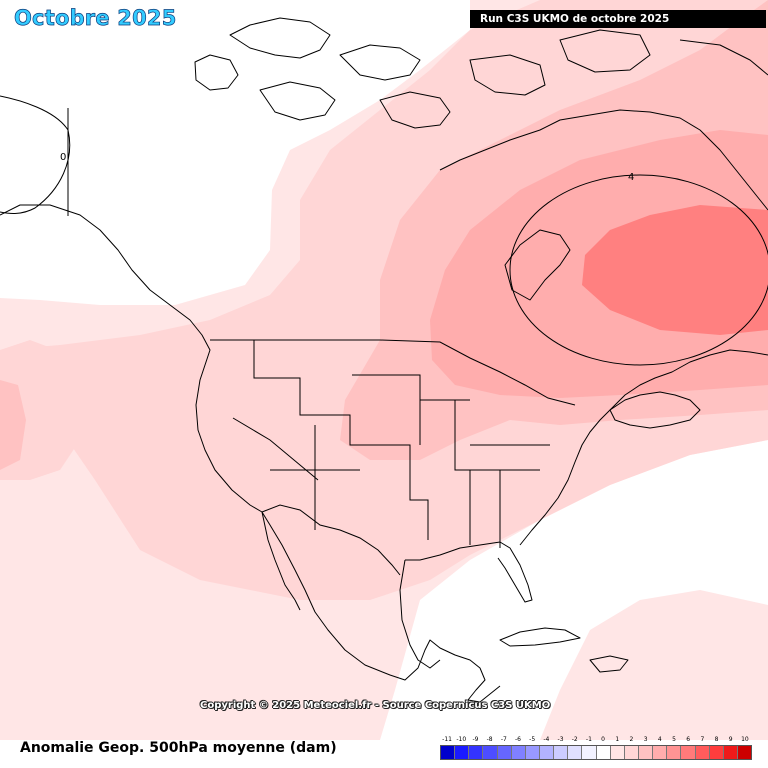 Image resolution: width=768 pixels, height=768 pixels. Describe the element at coordinates (63, 157) in the screenshot. I see `contour-label-0: 0` at that location.